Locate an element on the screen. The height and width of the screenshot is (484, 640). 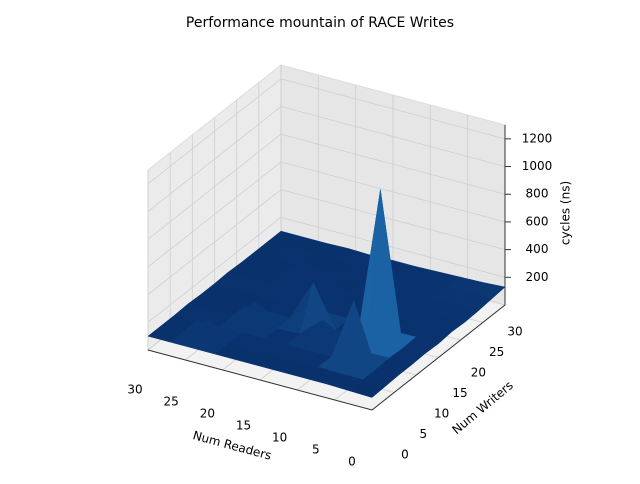
z-tick-label: 600 is located at coordinates (537, 221).